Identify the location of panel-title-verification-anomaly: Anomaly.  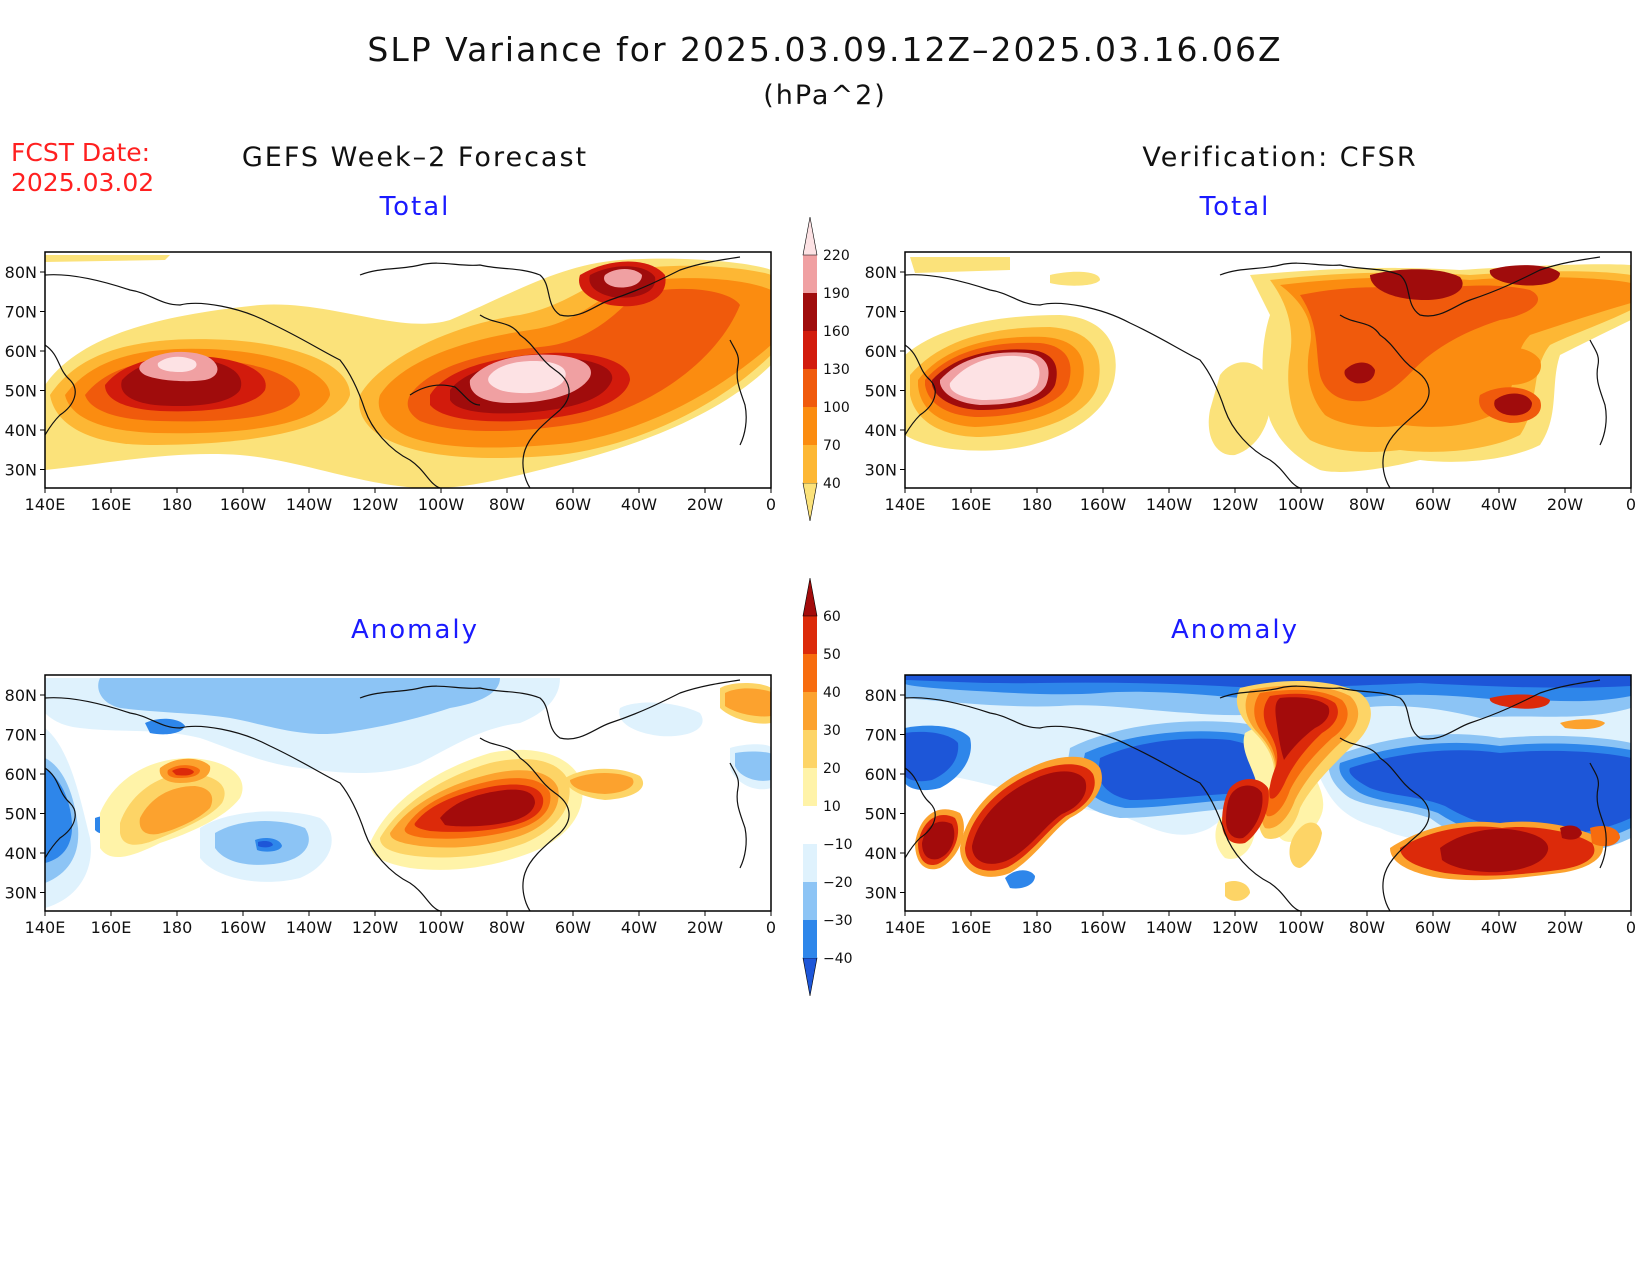
(1235, 630).